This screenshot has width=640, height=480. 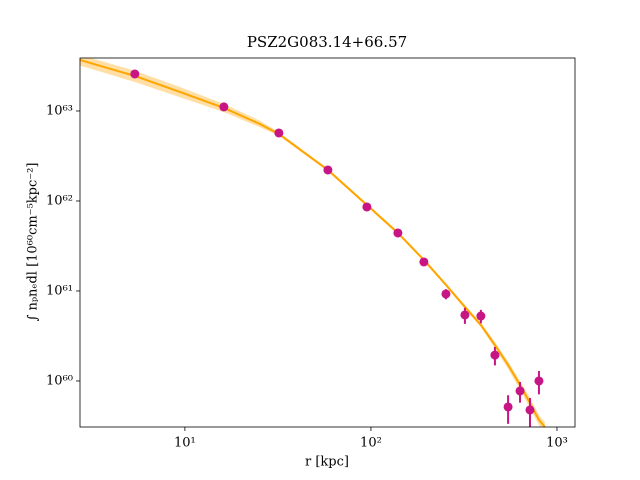 I want to click on y-tick-label: 10⁶⁰, so click(x=59, y=380).